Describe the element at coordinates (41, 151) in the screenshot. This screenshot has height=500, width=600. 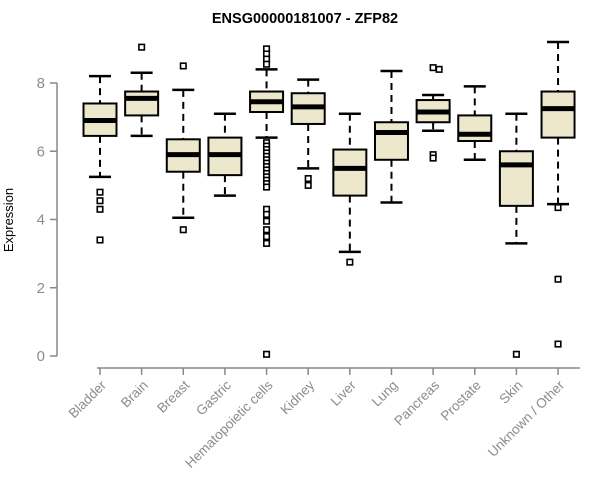
I see `y-tick-label: 6` at that location.